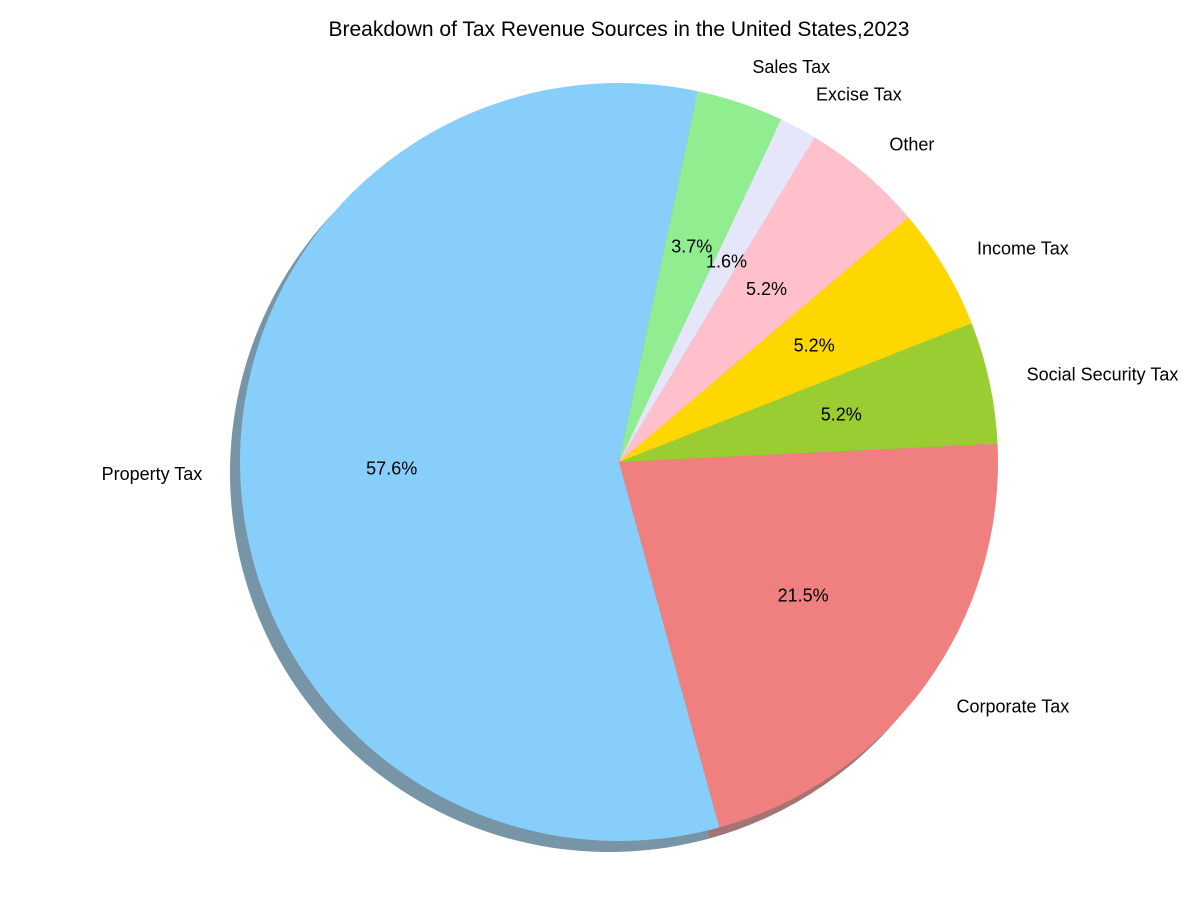 The image size is (1200, 900). What do you see at coordinates (803, 596) in the screenshot?
I see `pct-label-corporate-tax: 21.5%` at bounding box center [803, 596].